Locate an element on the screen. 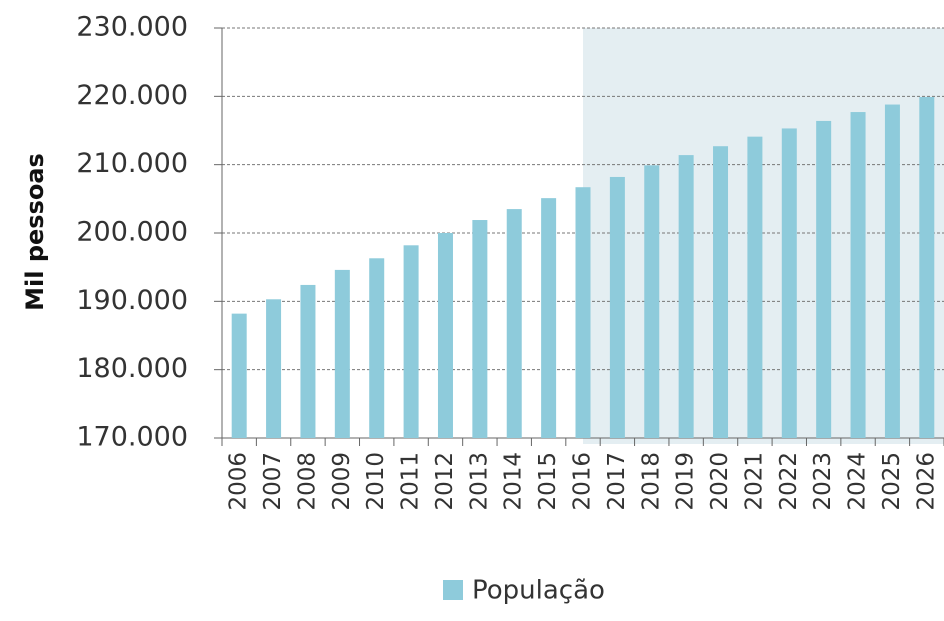 The height and width of the screenshot is (621, 944). x-tick-label: 2015 is located at coordinates (548, 481).